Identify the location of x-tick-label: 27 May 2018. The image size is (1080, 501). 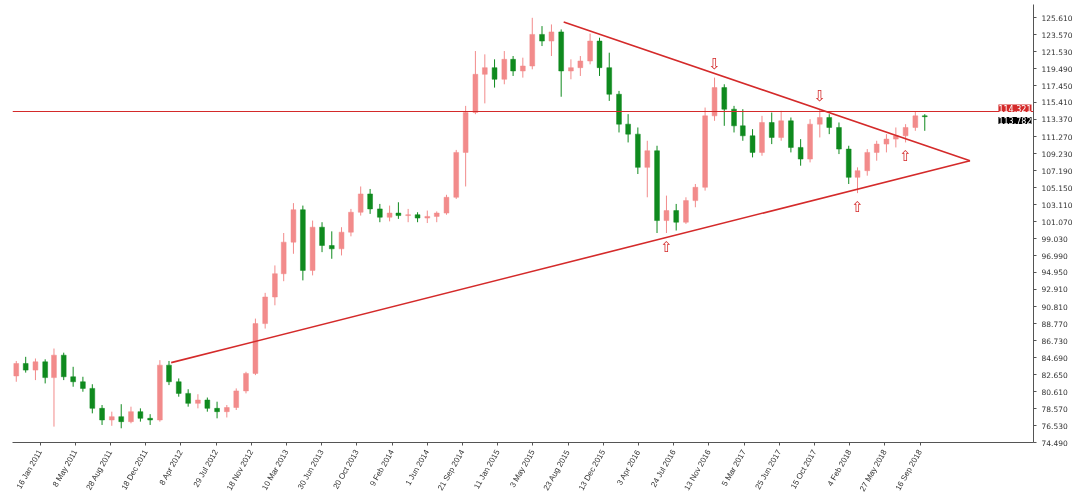
(873, 470).